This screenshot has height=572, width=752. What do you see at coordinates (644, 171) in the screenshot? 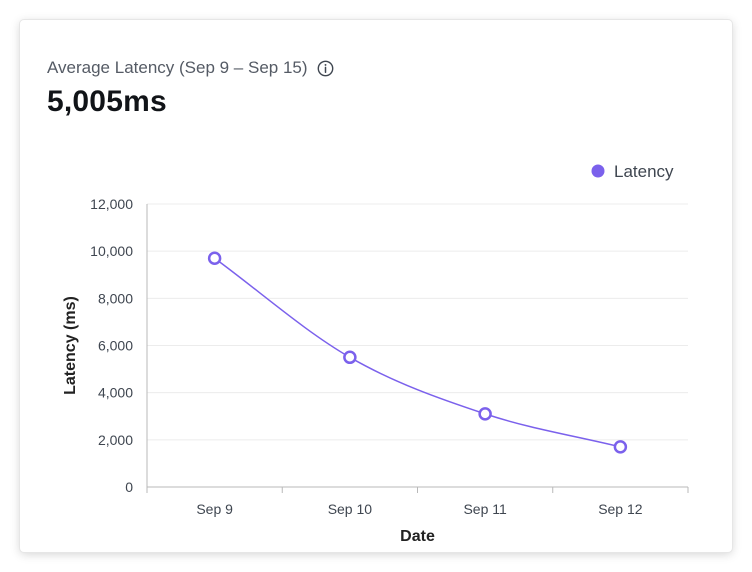
I see `legend-latency-label: Latency` at bounding box center [644, 171].